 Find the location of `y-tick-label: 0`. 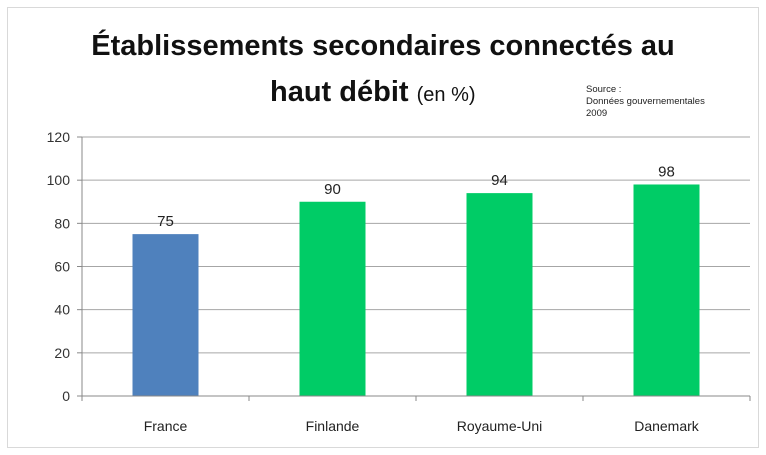

y-tick-label: 0 is located at coordinates (66, 396).